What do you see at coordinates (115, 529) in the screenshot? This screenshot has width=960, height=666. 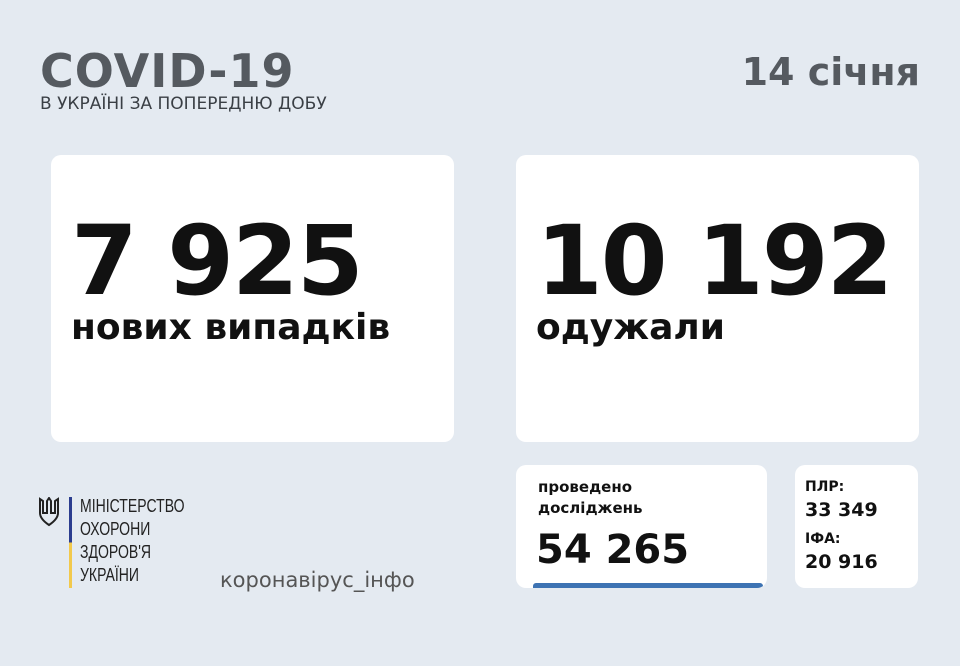 I see `ministry-line: ОХОРОНИ` at bounding box center [115, 529].